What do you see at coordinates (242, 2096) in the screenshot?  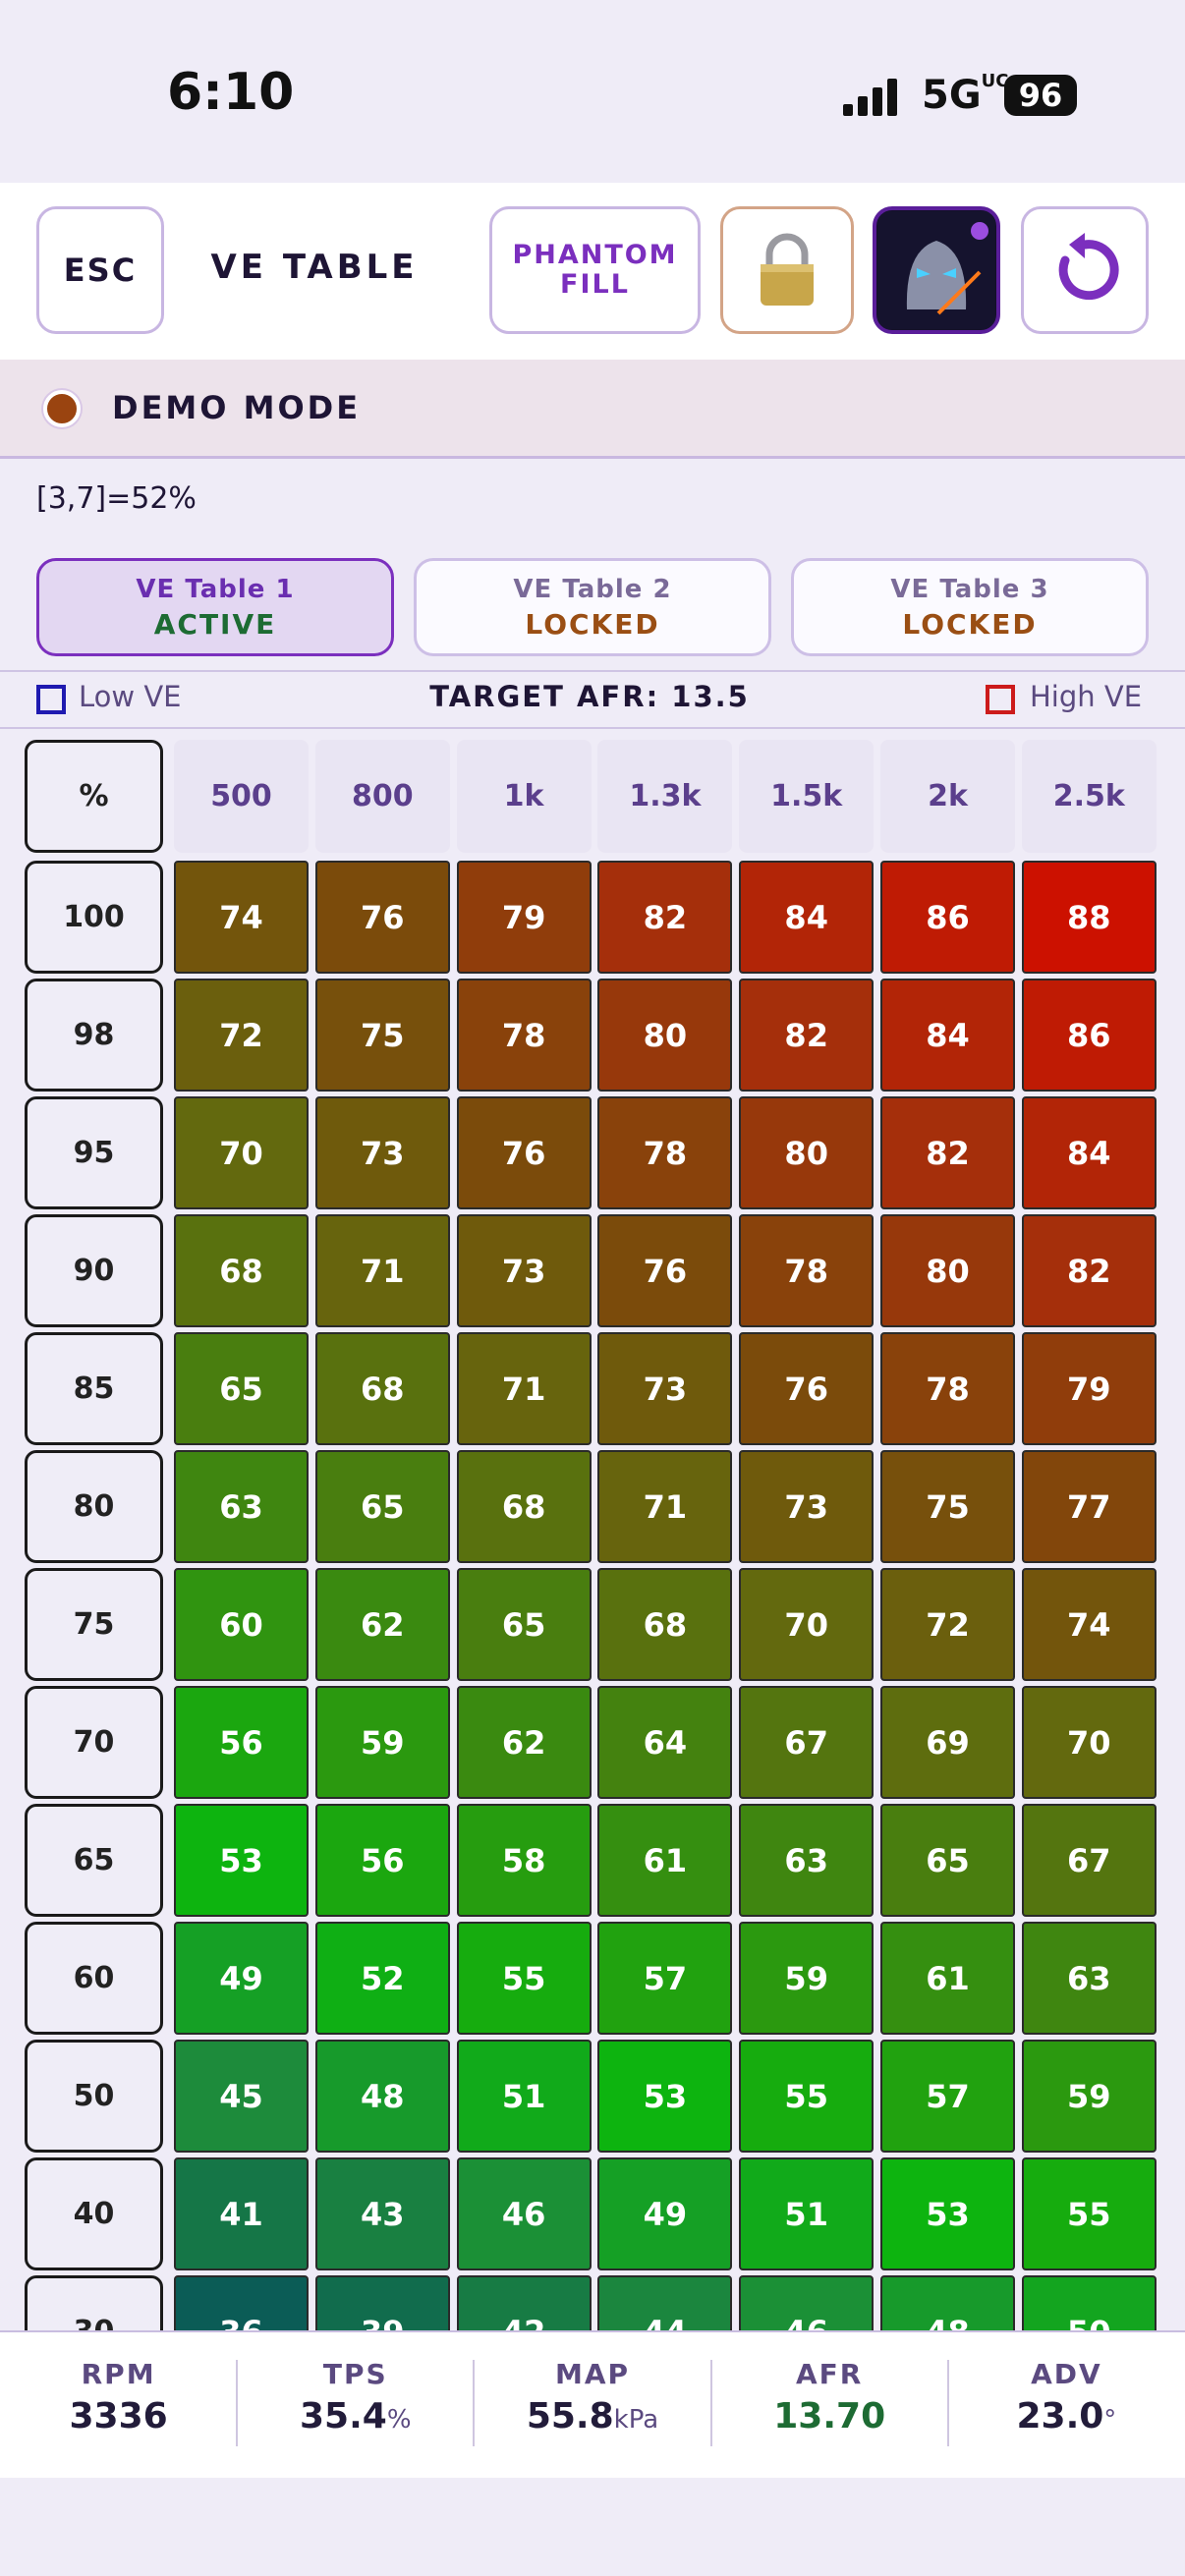 I see `ve-cell: 45` at bounding box center [242, 2096].